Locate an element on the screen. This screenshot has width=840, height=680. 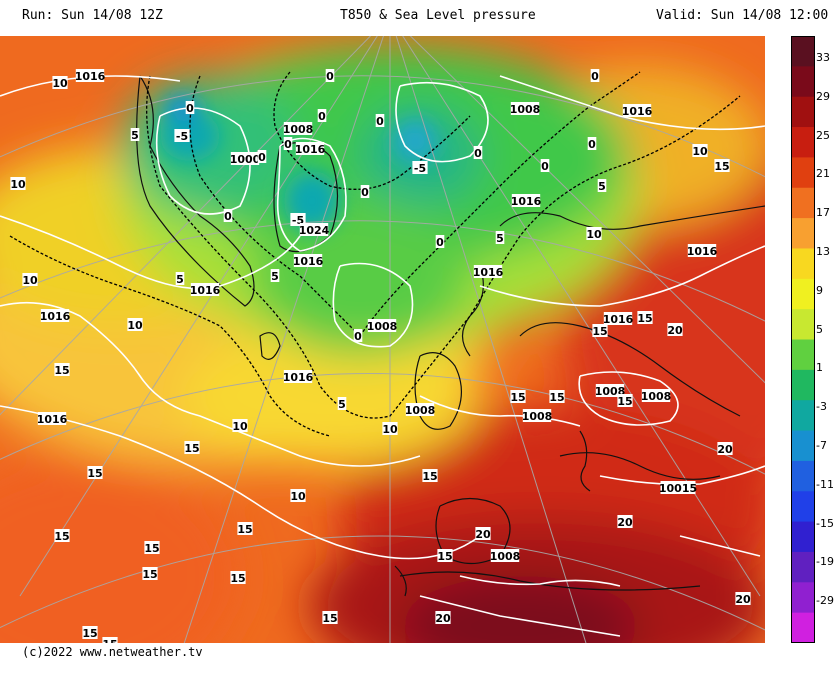
legend-tick: 5 is located at coordinates (819, 329).